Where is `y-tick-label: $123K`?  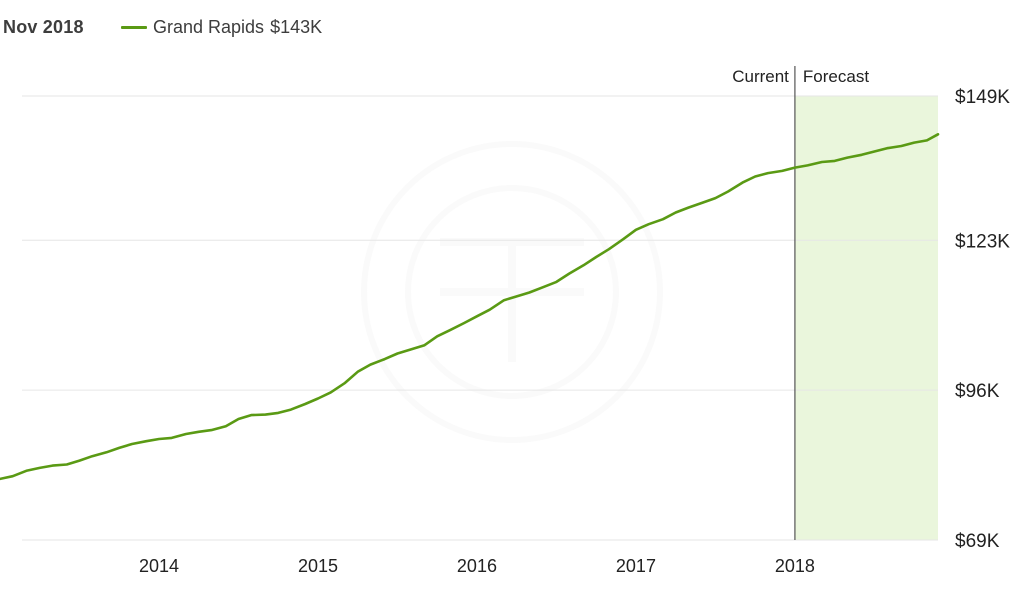 y-tick-label: $123K is located at coordinates (982, 241).